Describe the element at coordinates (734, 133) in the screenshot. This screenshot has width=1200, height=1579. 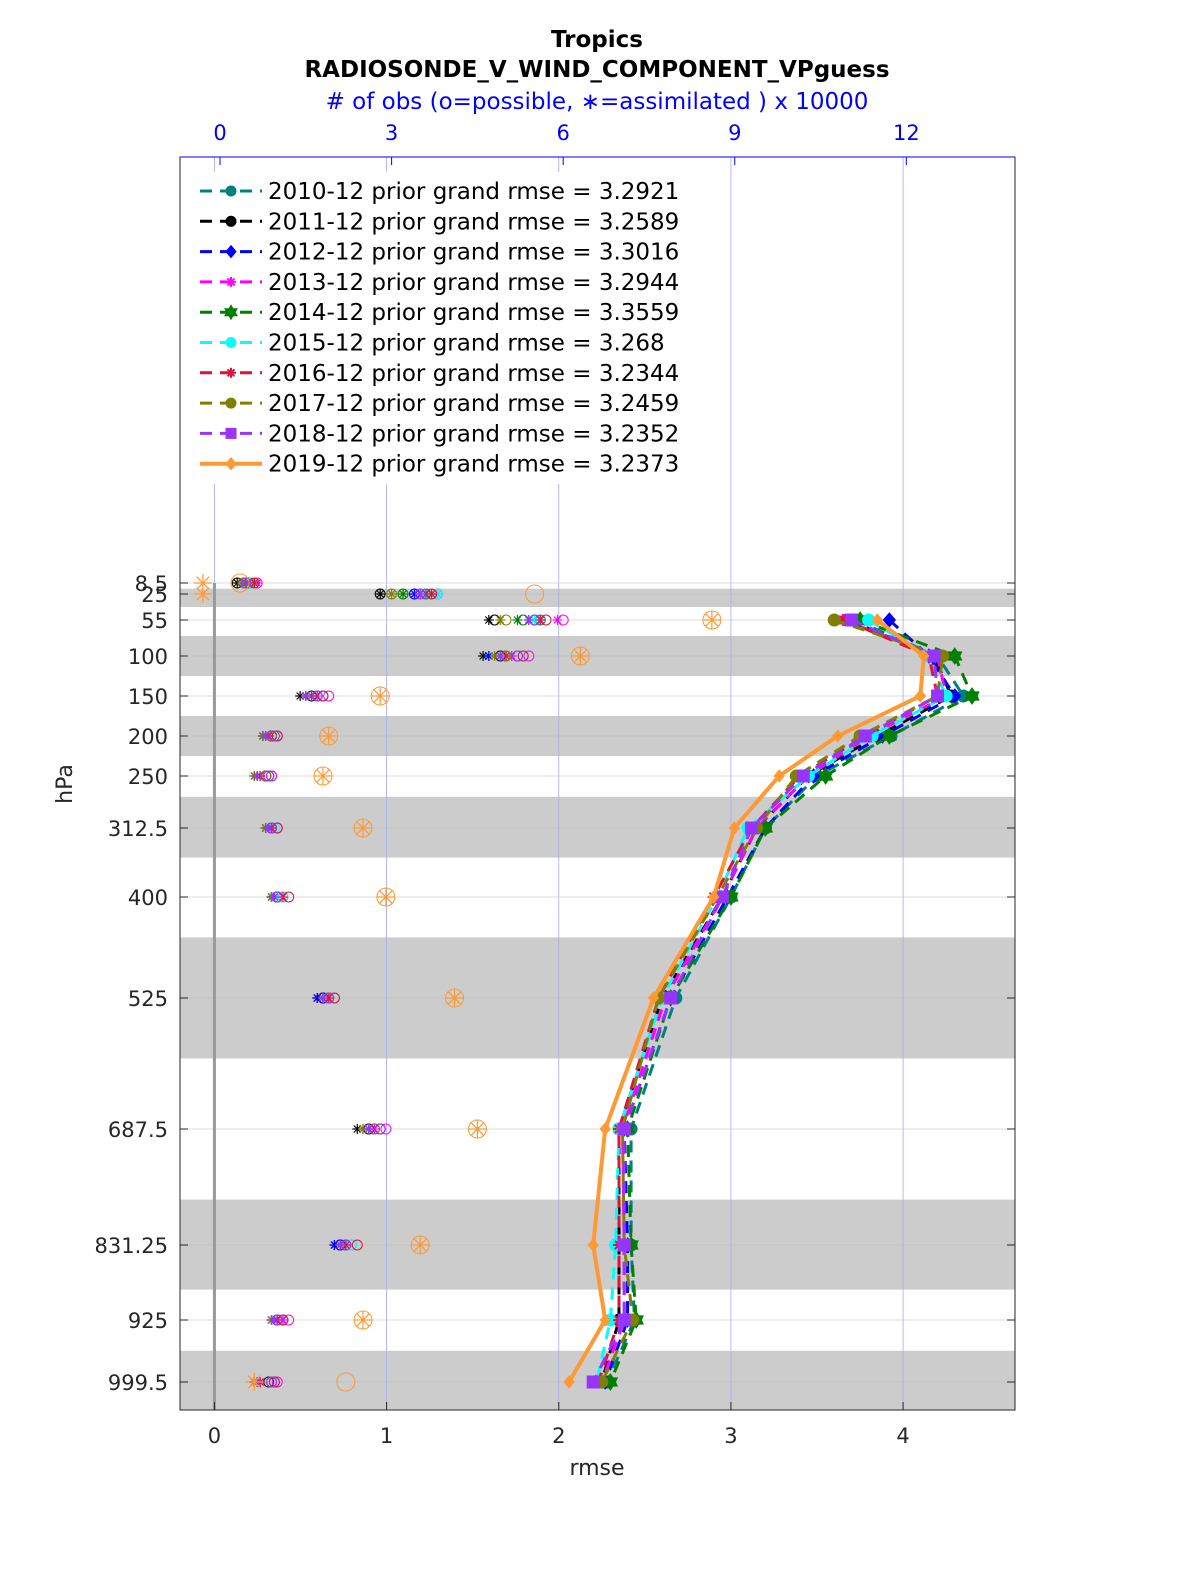
I see `top-tick-label: 9` at that location.